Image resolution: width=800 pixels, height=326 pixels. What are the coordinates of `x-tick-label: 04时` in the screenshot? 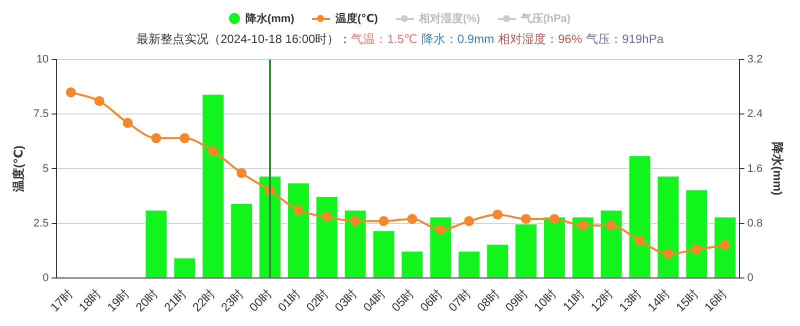 It's located at (374, 300).